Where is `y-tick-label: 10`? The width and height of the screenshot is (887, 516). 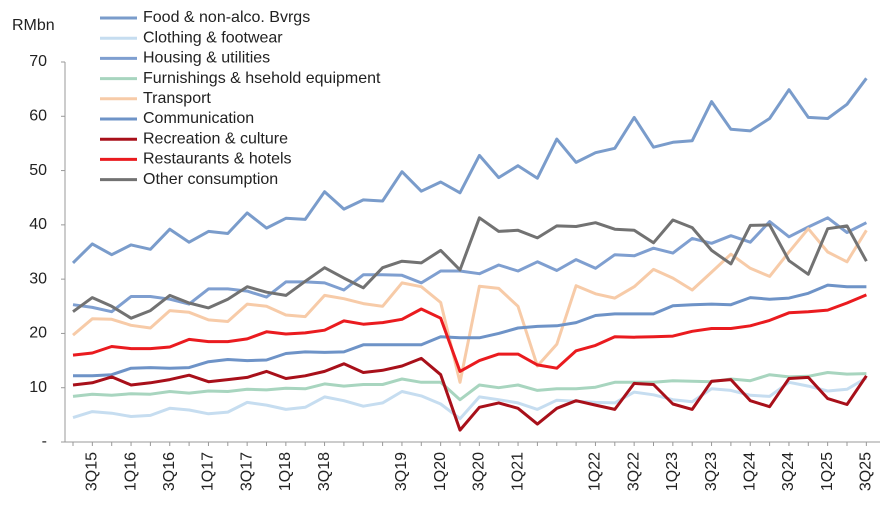 y-tick-label: 10 is located at coordinates (38, 387).